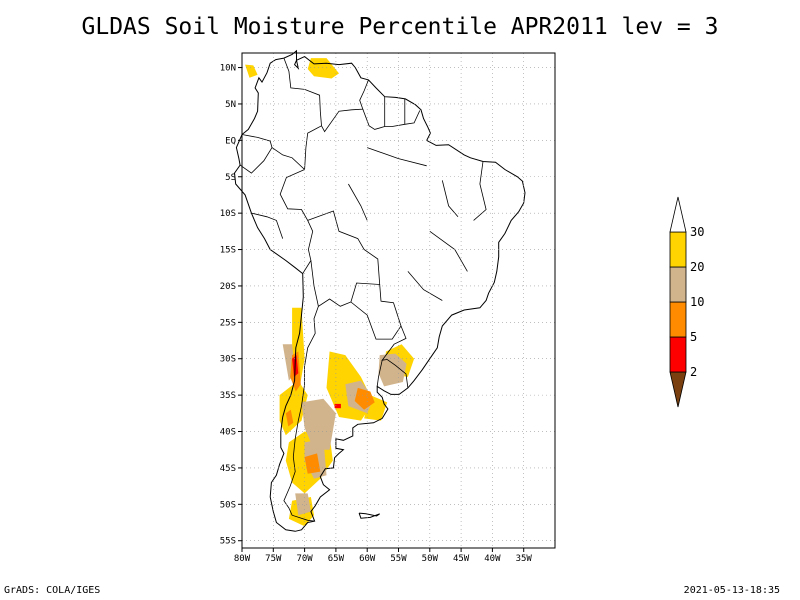  What do you see at coordinates (367, 559) in the screenshot?
I see `lon-tick-label: 60W` at bounding box center [367, 559].